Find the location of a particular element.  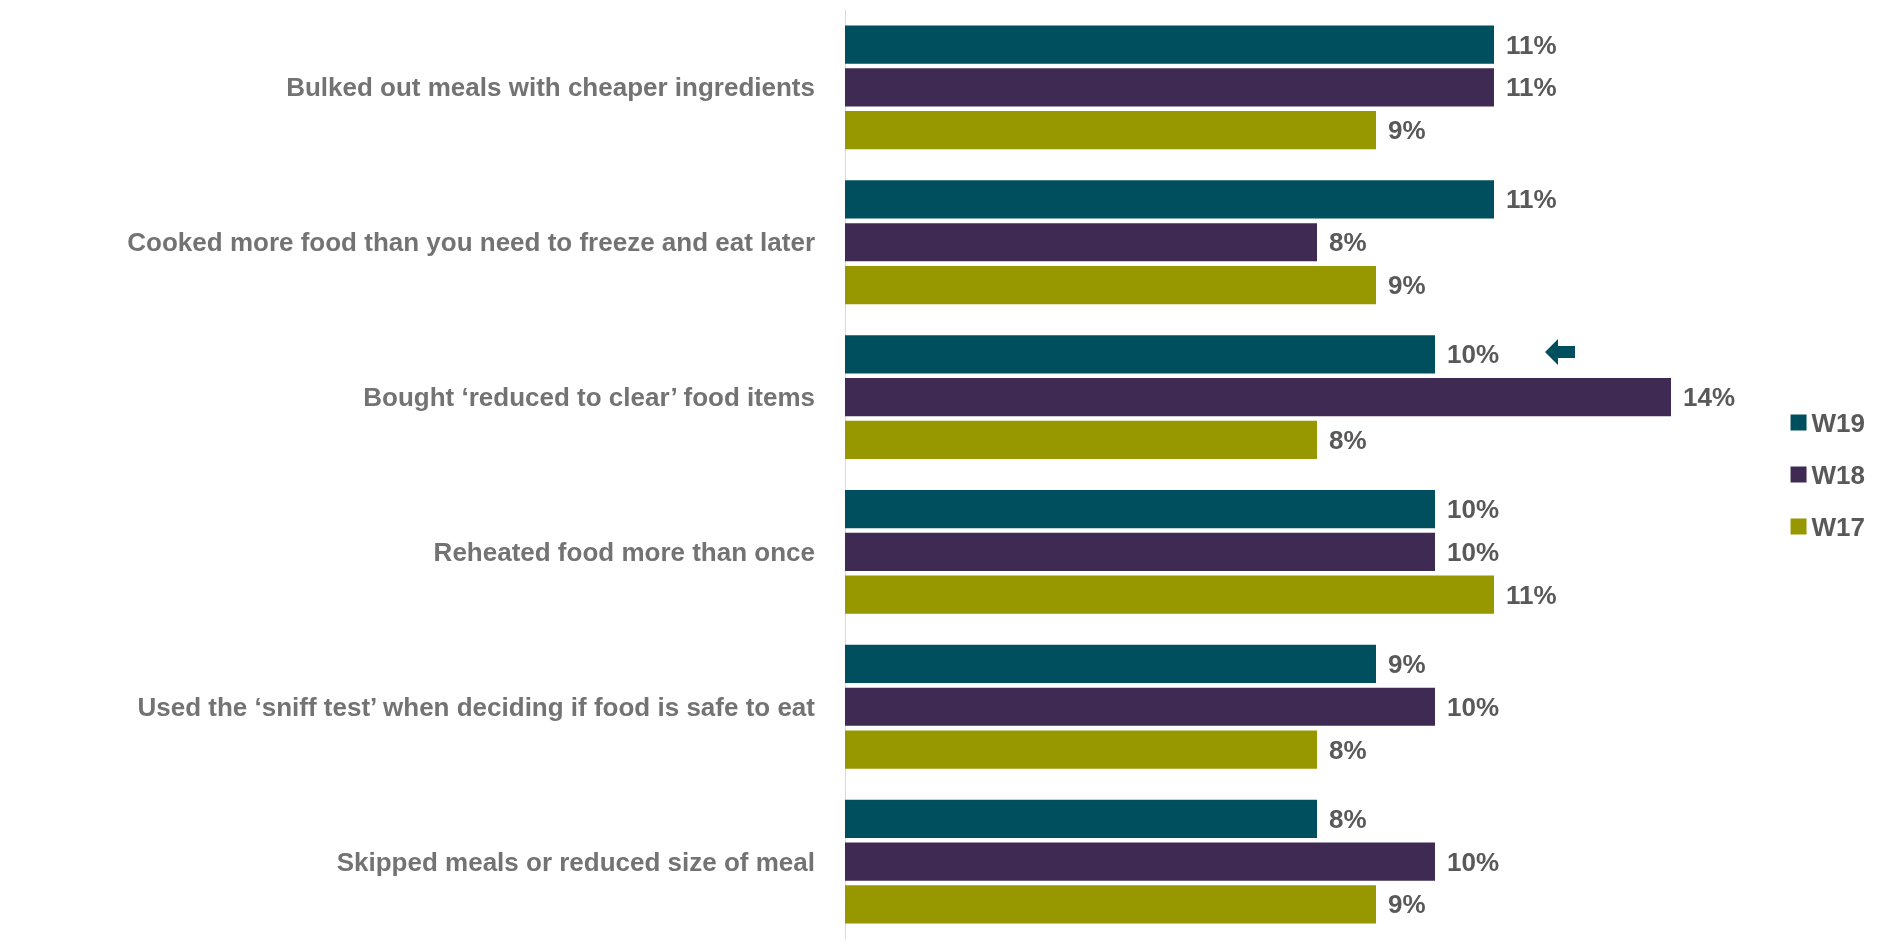

legend-label: W18 is located at coordinates (1838, 474).